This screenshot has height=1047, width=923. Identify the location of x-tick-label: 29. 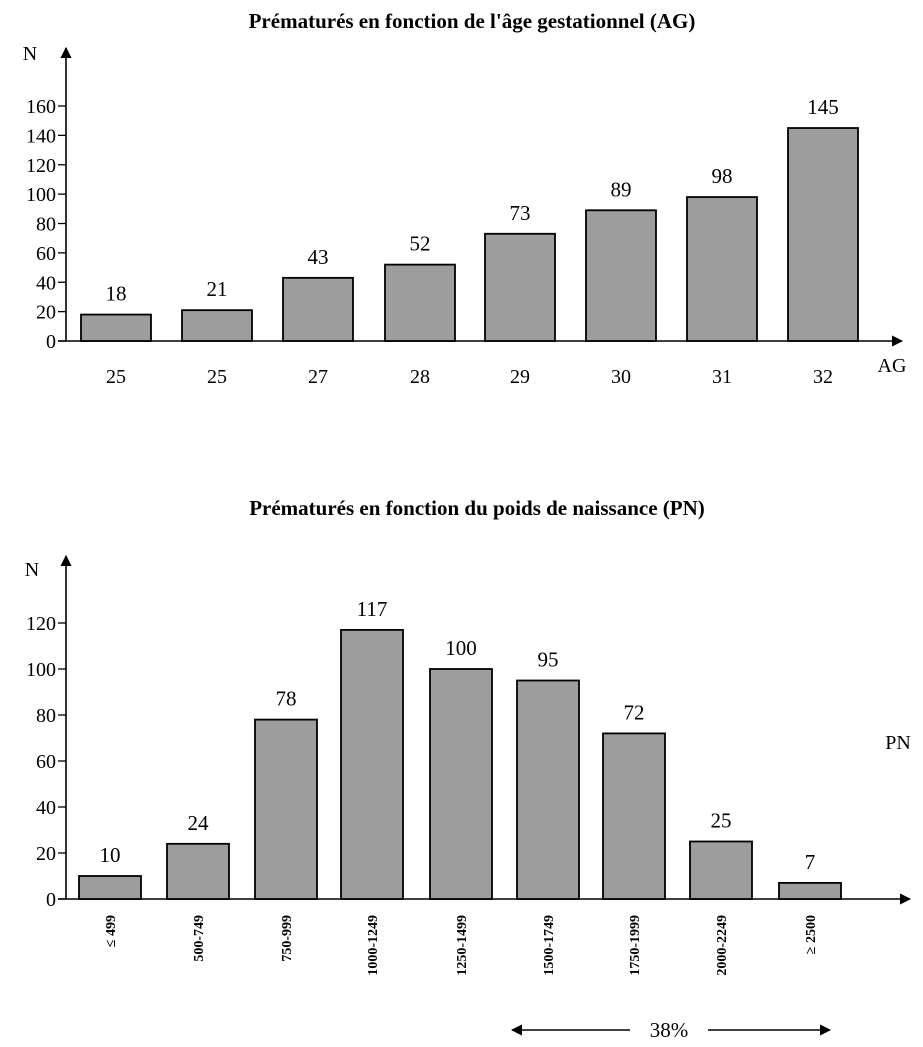
(520, 377).